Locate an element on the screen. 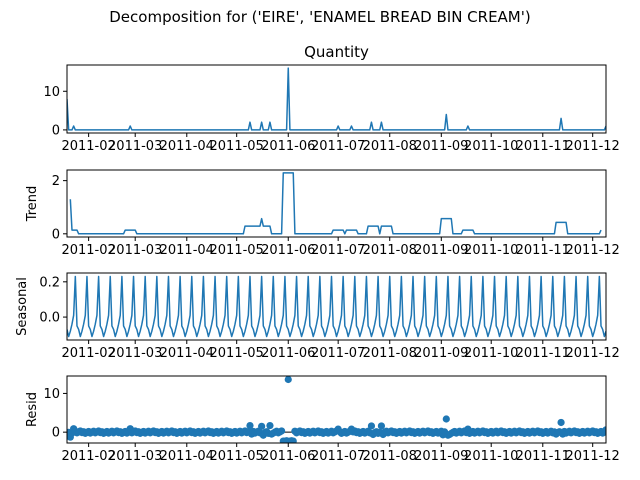  y-tick-label: 0.2 is located at coordinates (49, 282).